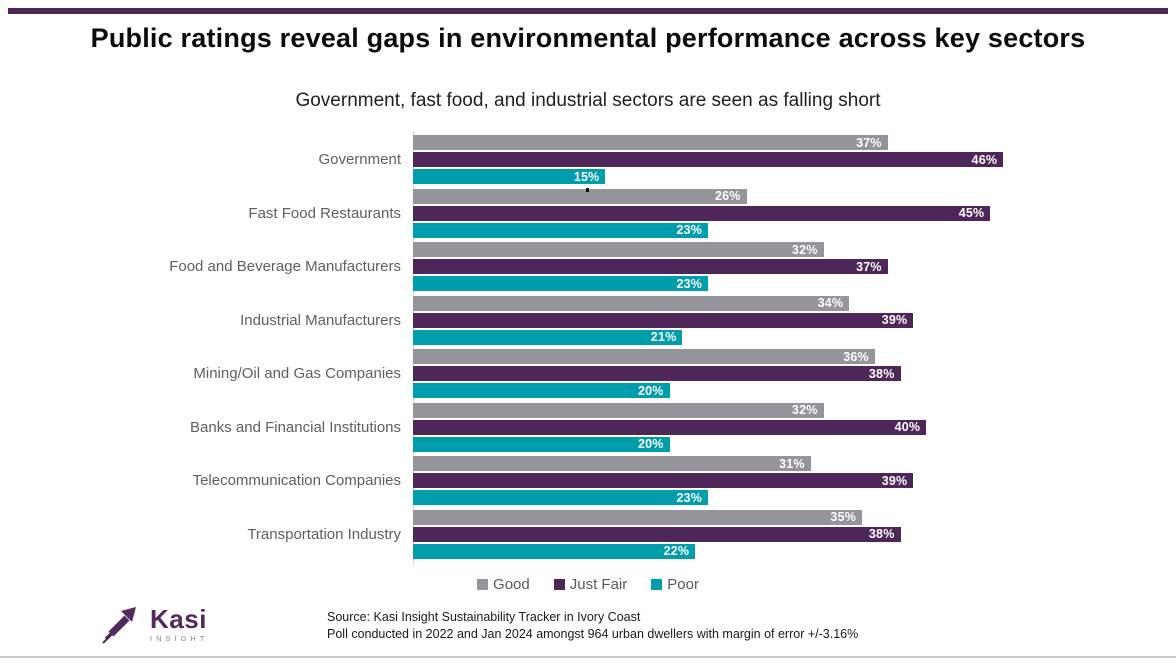 This screenshot has height=671, width=1176. I want to click on legend-item: Poor, so click(675, 584).